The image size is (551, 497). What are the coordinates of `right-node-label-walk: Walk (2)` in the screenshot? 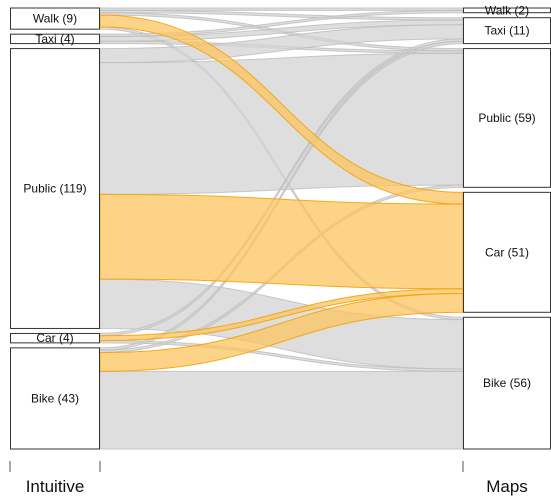 It's located at (507, 10).